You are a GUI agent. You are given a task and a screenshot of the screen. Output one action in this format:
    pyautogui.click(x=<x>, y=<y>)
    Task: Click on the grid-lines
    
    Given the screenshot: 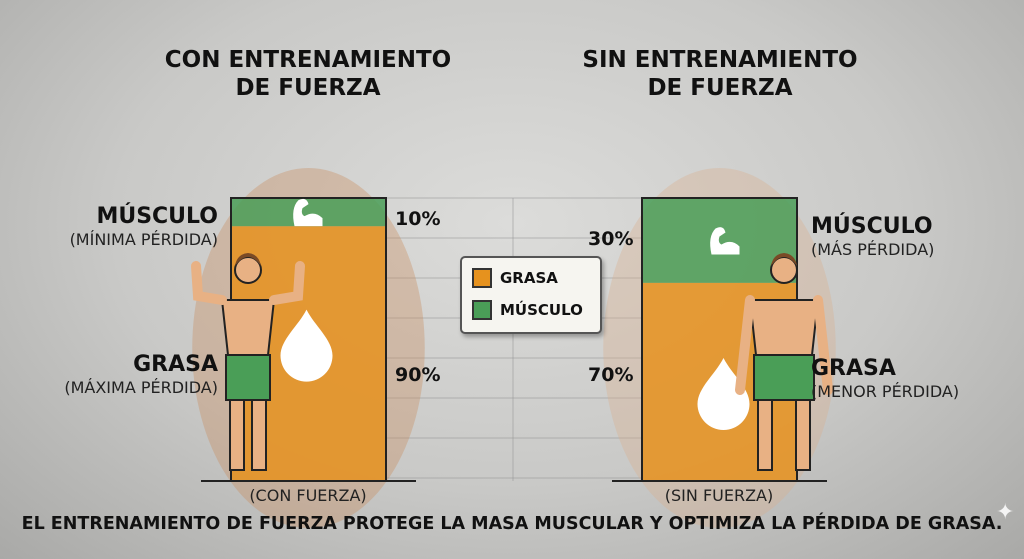 What is the action you would take?
    pyautogui.click(x=514, y=339)
    